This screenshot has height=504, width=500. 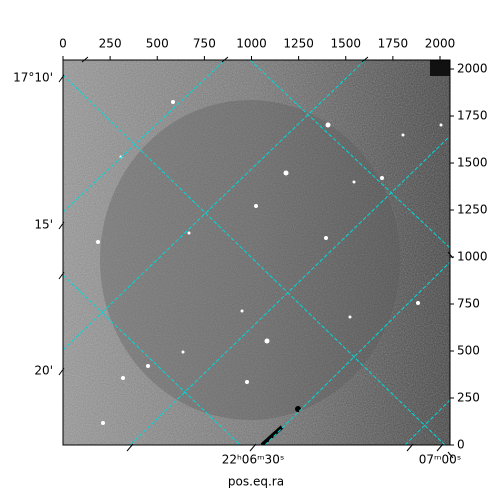 I want to click on right-tick-label: 1750, so click(x=472, y=116).